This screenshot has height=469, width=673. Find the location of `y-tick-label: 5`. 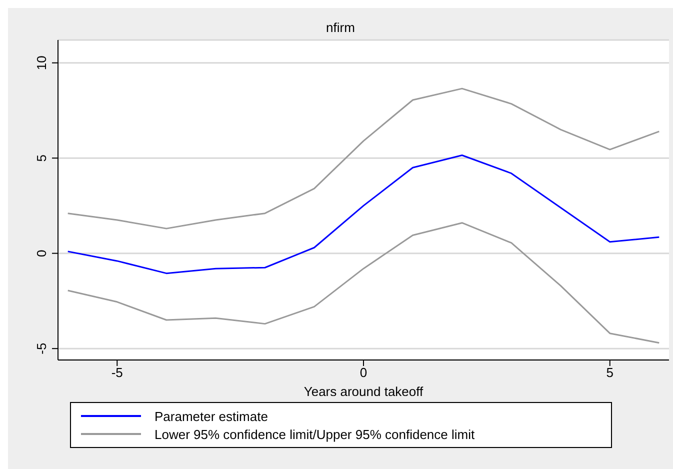

y-tick-label: 5 is located at coordinates (41, 158).